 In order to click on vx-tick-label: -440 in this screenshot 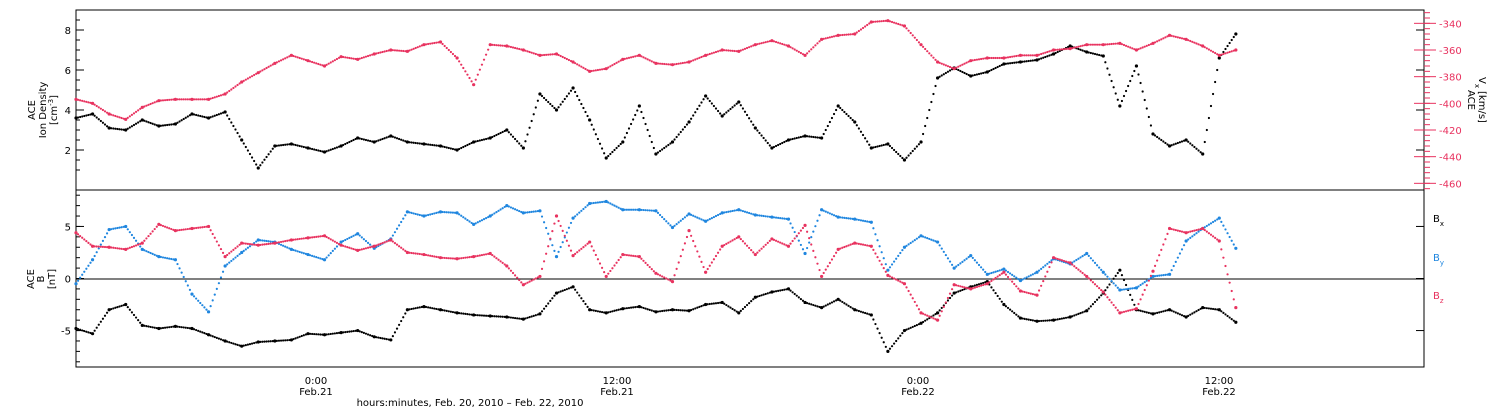, I will do `click(1450, 158)`.